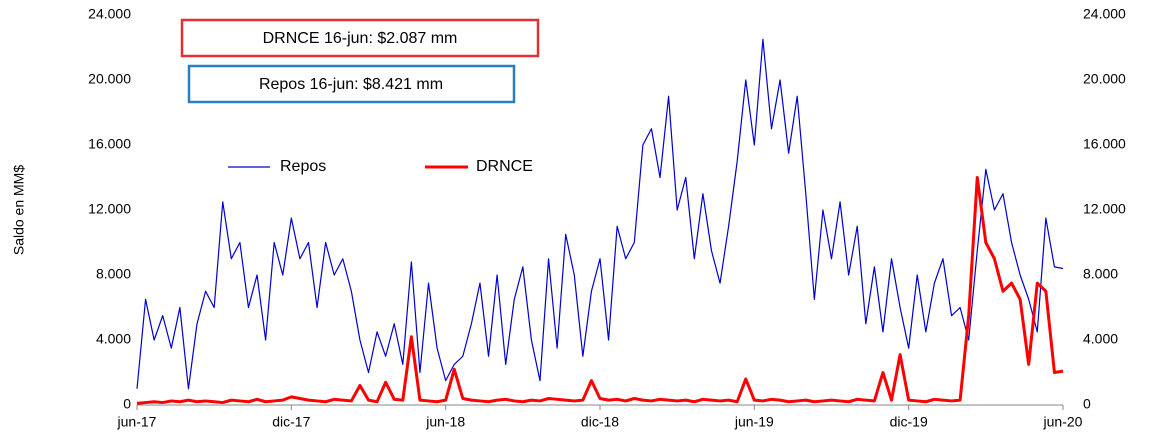  What do you see at coordinates (1100, 339) in the screenshot?
I see `y2-tick-label: 4.000` at bounding box center [1100, 339].